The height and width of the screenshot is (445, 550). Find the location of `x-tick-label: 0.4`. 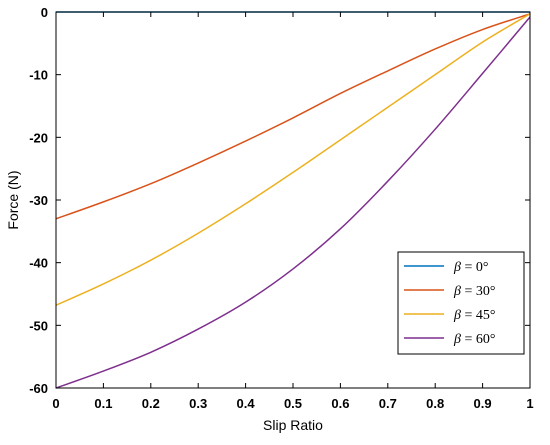

x-tick-label: 0.4 is located at coordinates (246, 403).